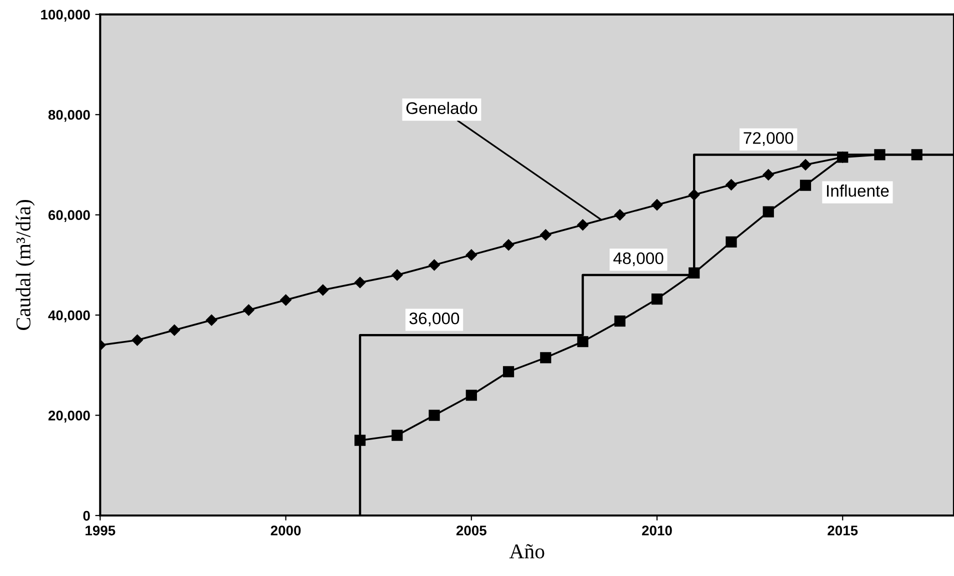  What do you see at coordinates (442, 108) in the screenshot?
I see `text: Genelado` at bounding box center [442, 108].